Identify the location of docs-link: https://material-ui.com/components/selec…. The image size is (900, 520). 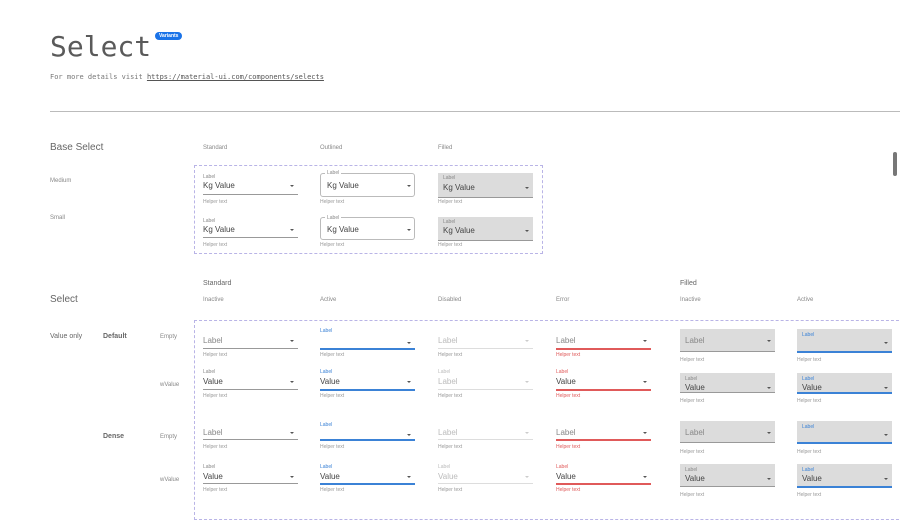
(235, 77).